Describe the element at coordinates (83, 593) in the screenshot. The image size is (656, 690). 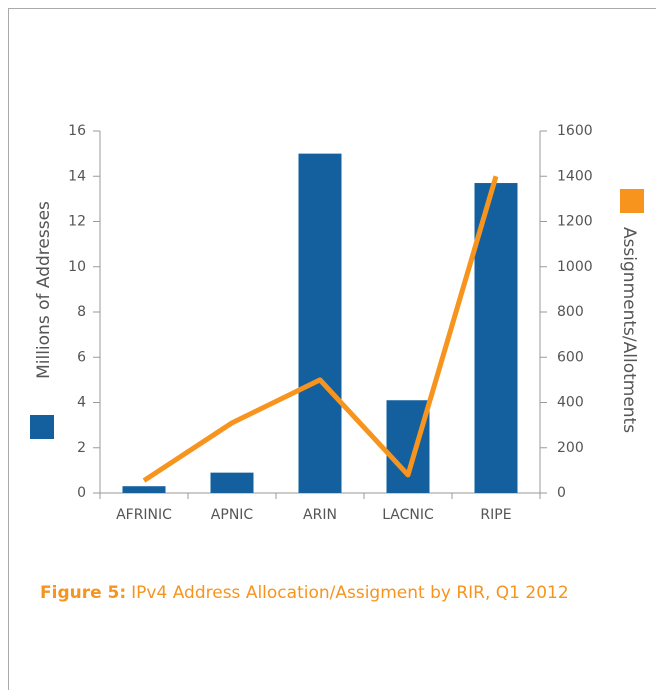
I see `caption-label: Figure 5:` at that location.